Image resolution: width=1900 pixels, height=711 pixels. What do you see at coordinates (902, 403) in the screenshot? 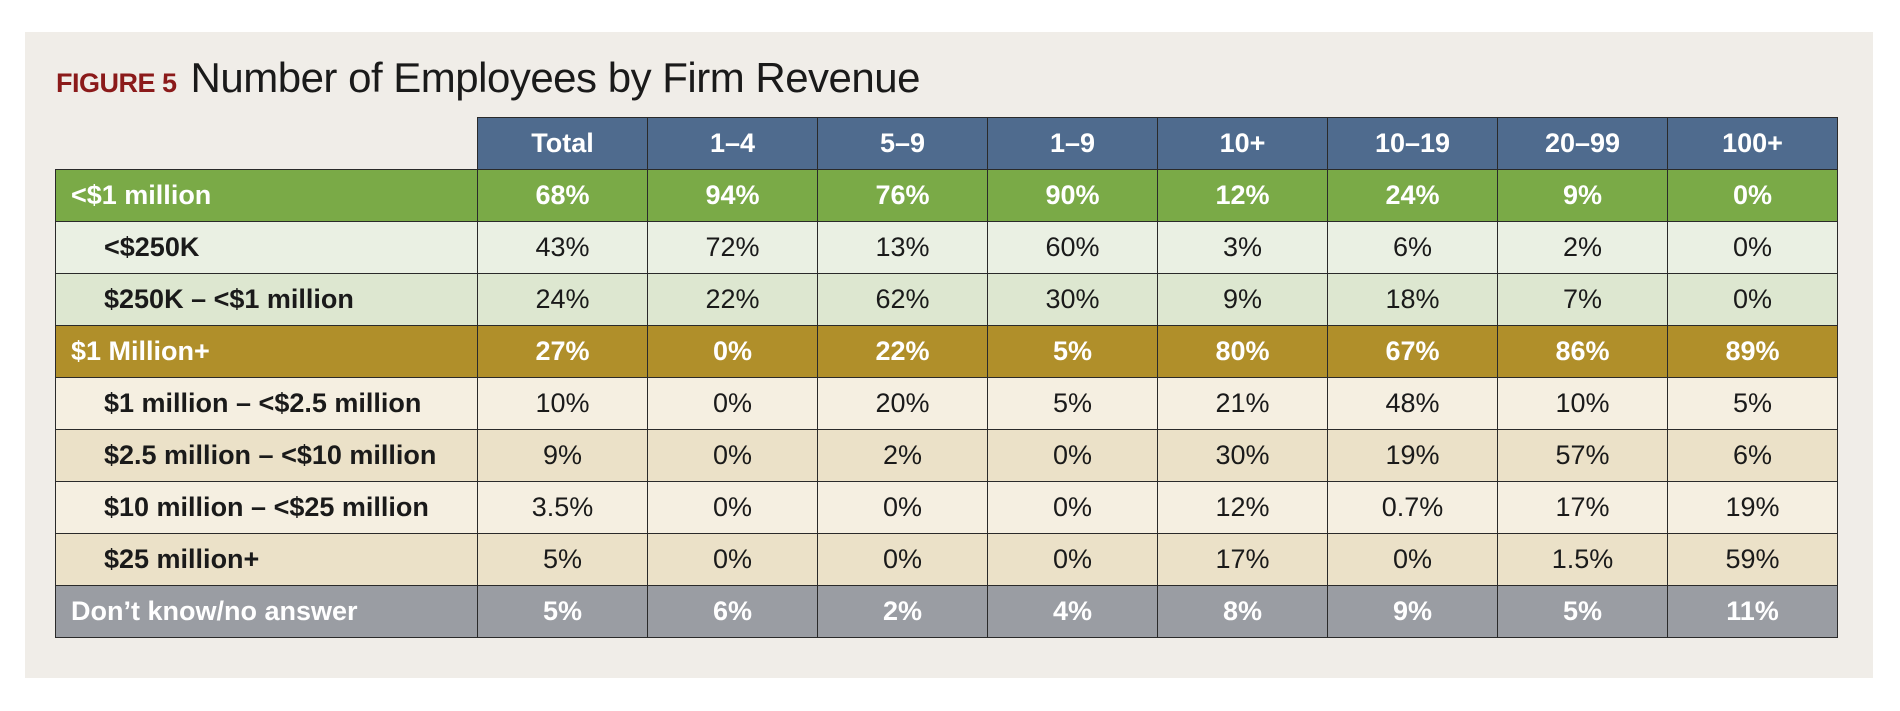
I see `table-cell: 20%` at bounding box center [902, 403].